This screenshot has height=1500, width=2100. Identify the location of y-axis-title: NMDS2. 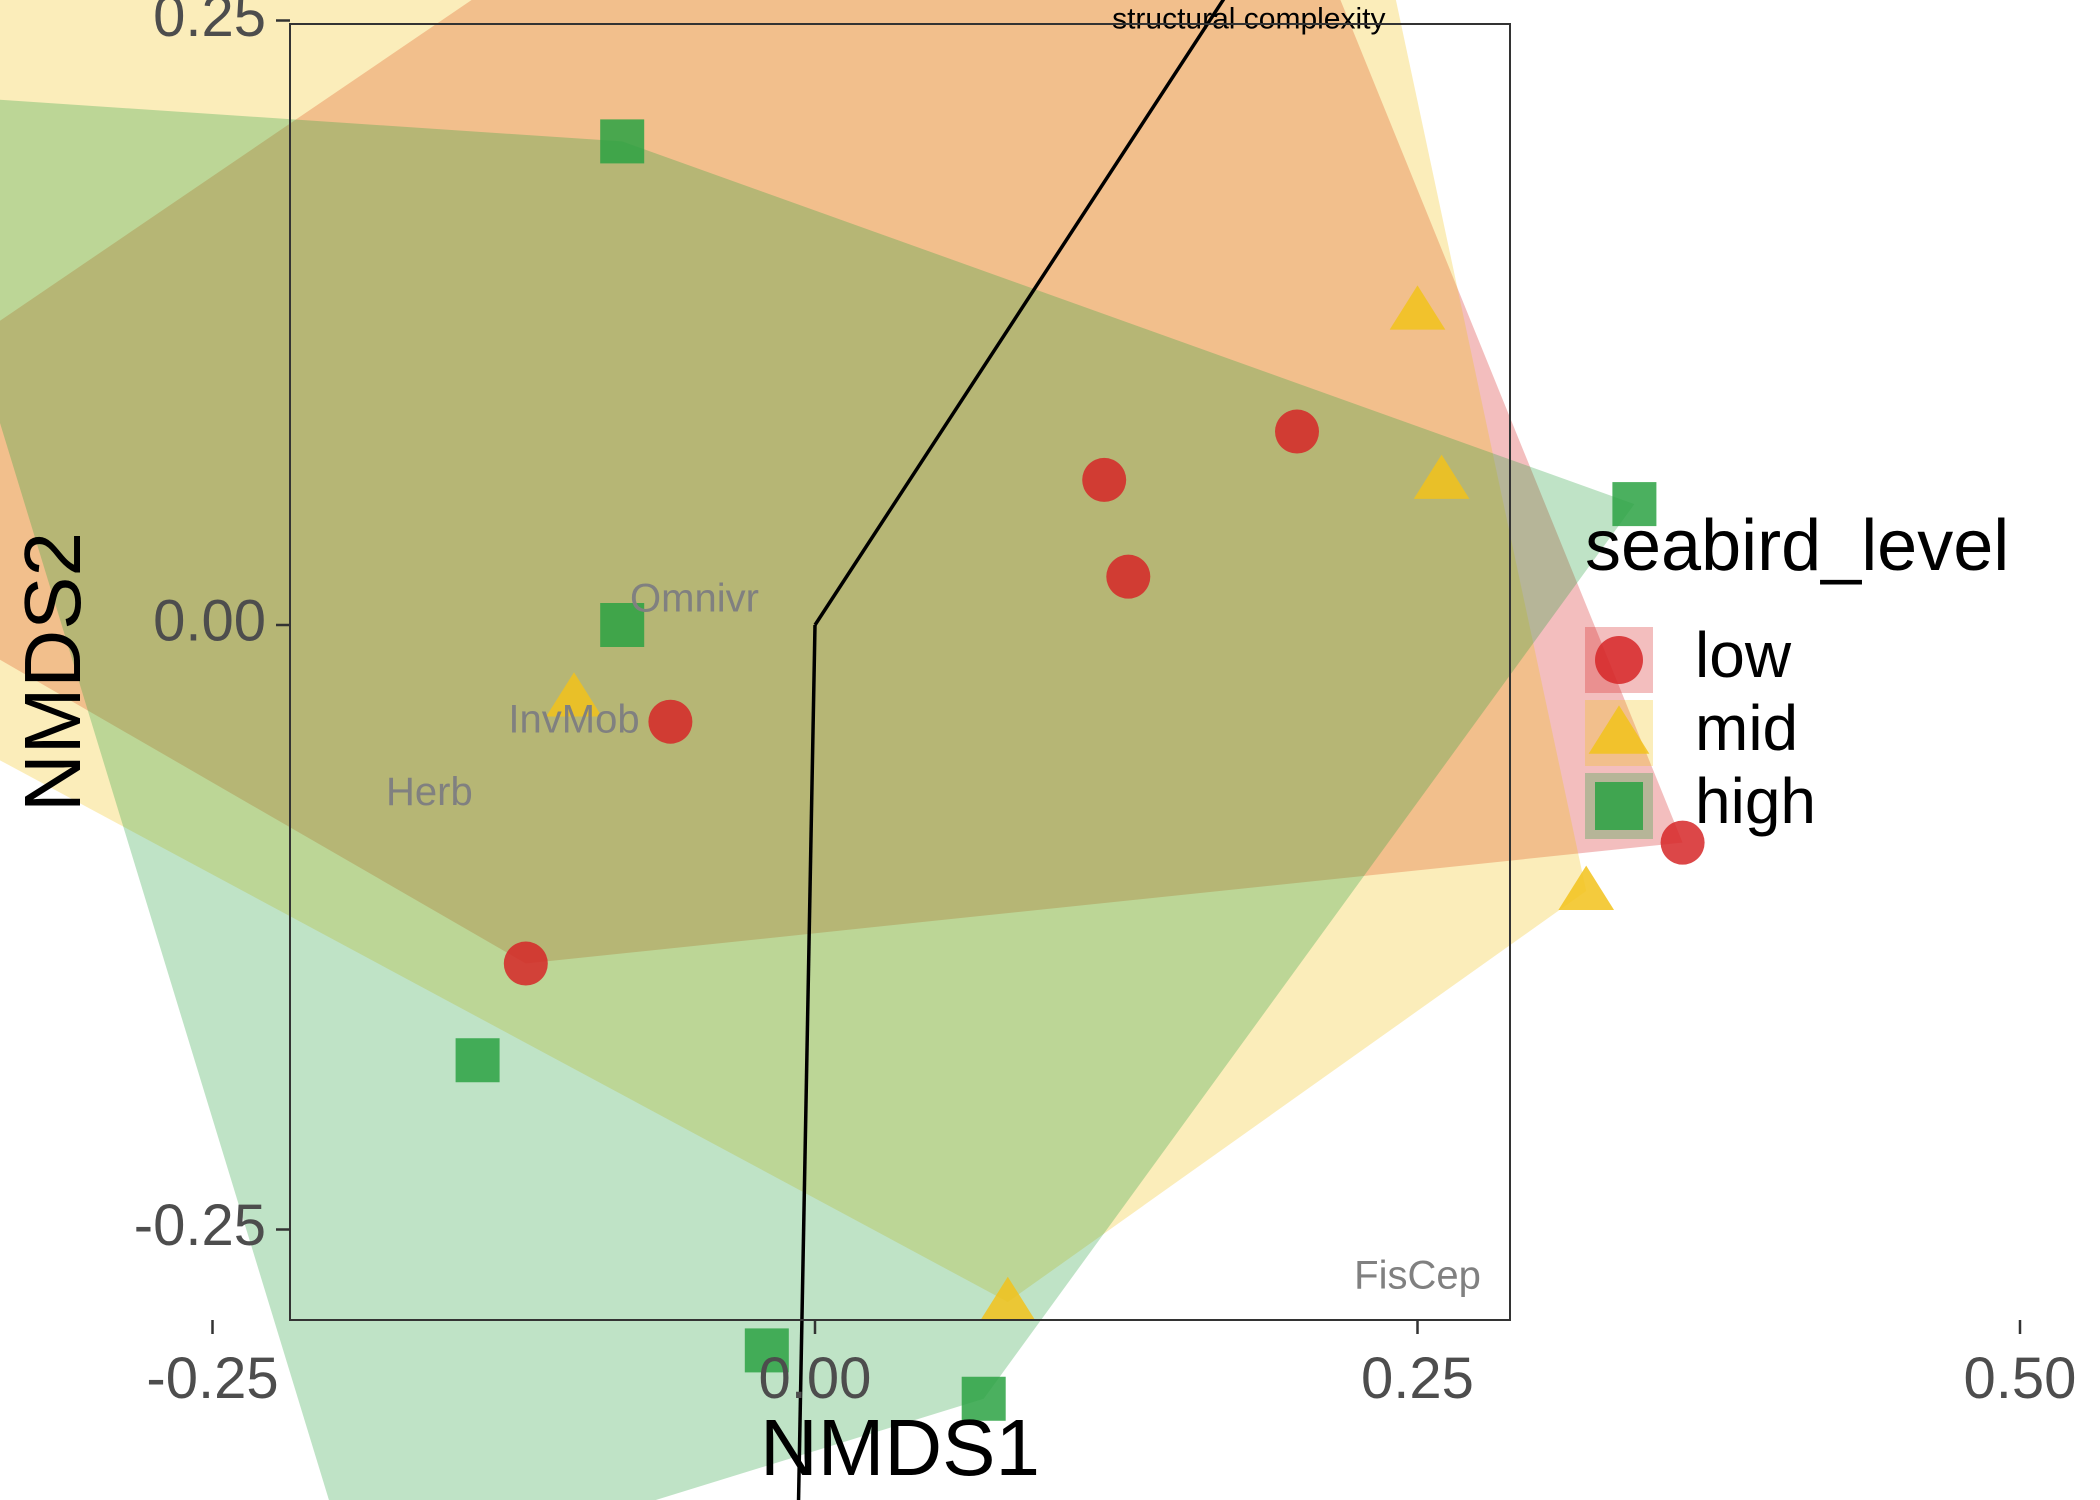
(52, 672).